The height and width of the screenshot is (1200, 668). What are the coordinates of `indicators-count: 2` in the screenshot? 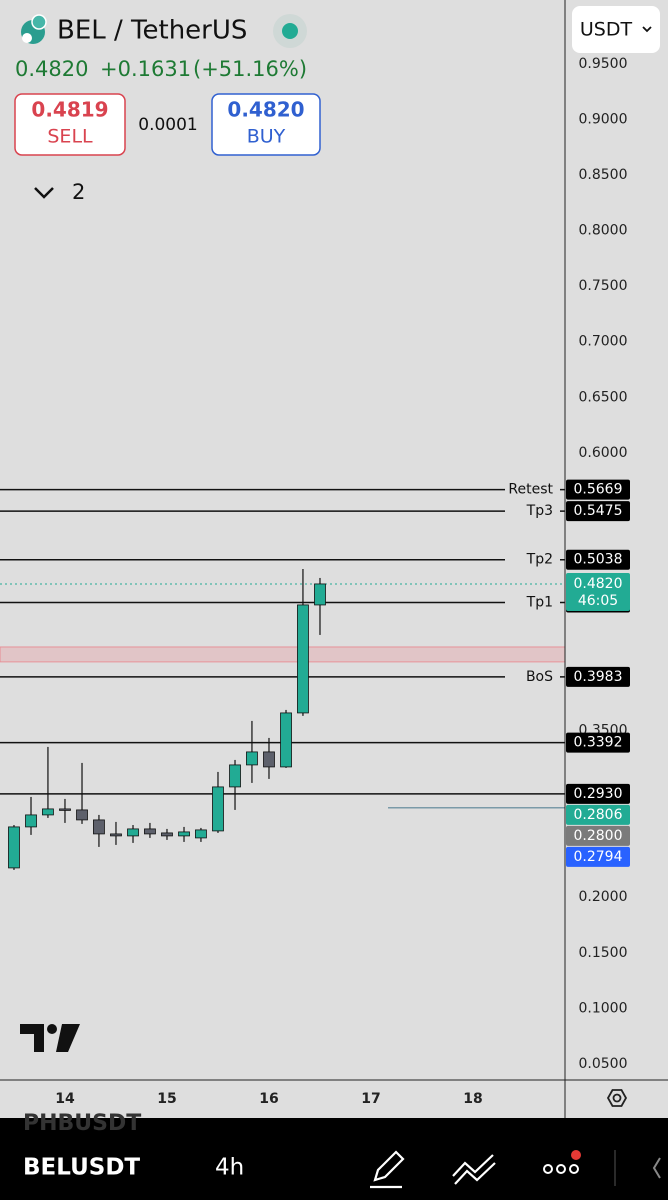 It's located at (78, 192).